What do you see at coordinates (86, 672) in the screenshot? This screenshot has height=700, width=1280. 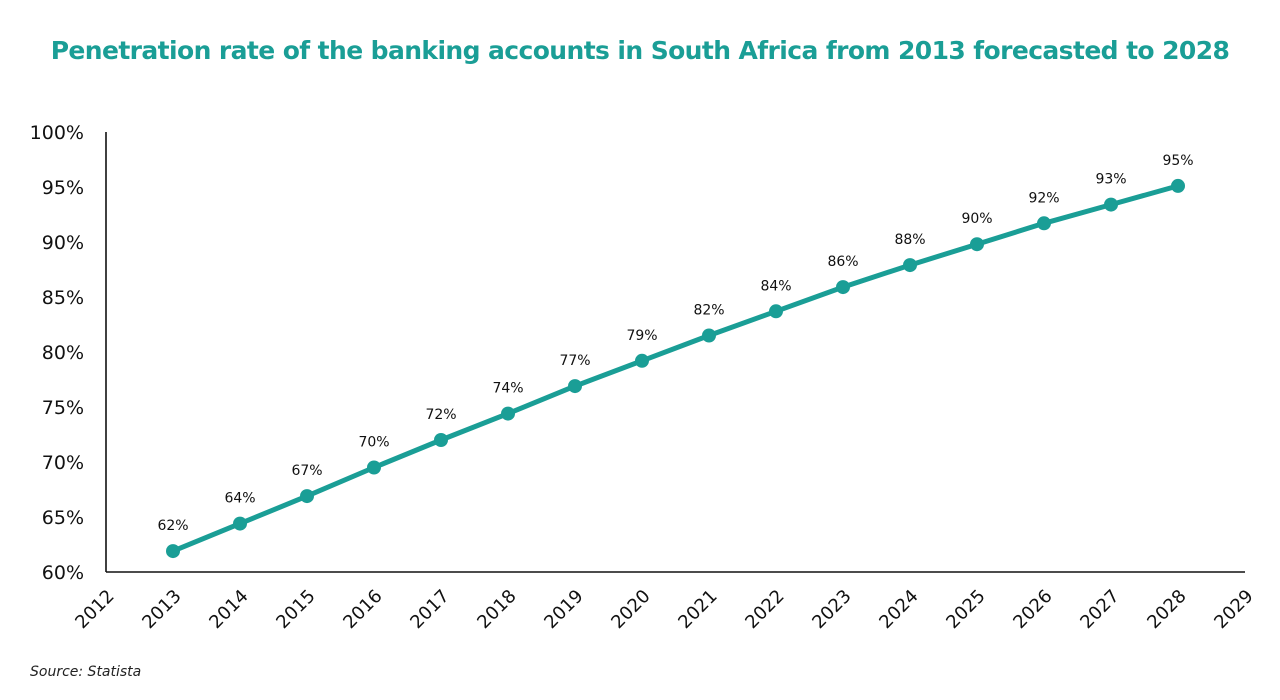 I see `source-note: Source: Statista` at bounding box center [86, 672].